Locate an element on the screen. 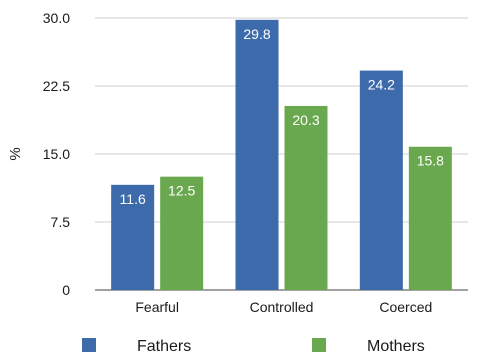  category-label: Controlled is located at coordinates (282, 307).